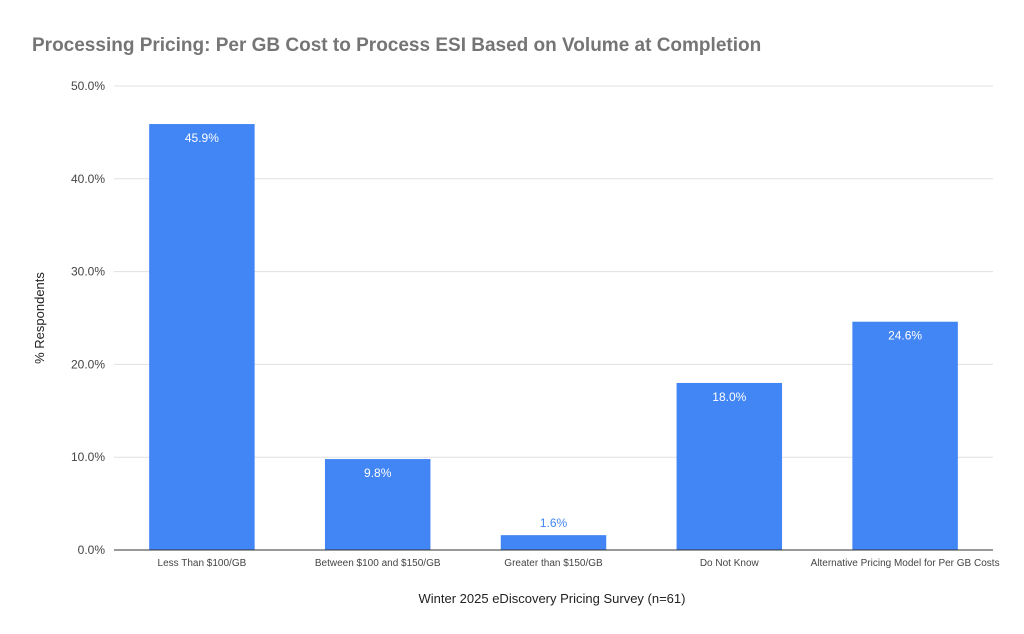  I want to click on x-category-label: Greater than $150/GB, so click(553, 563).